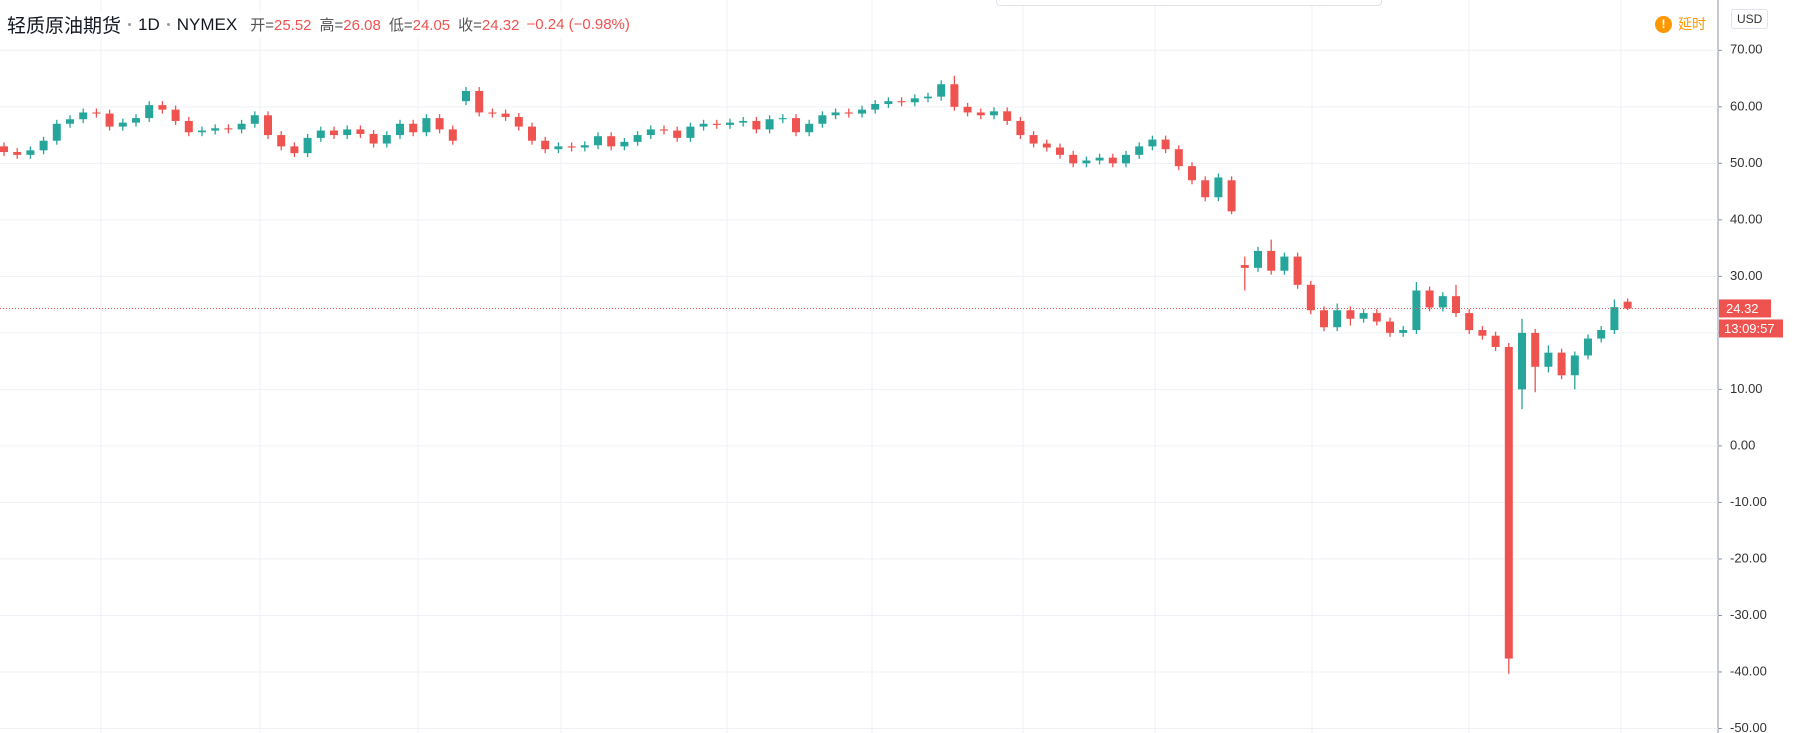 This screenshot has width=1793, height=733. I want to click on currency: USD, so click(1750, 19).